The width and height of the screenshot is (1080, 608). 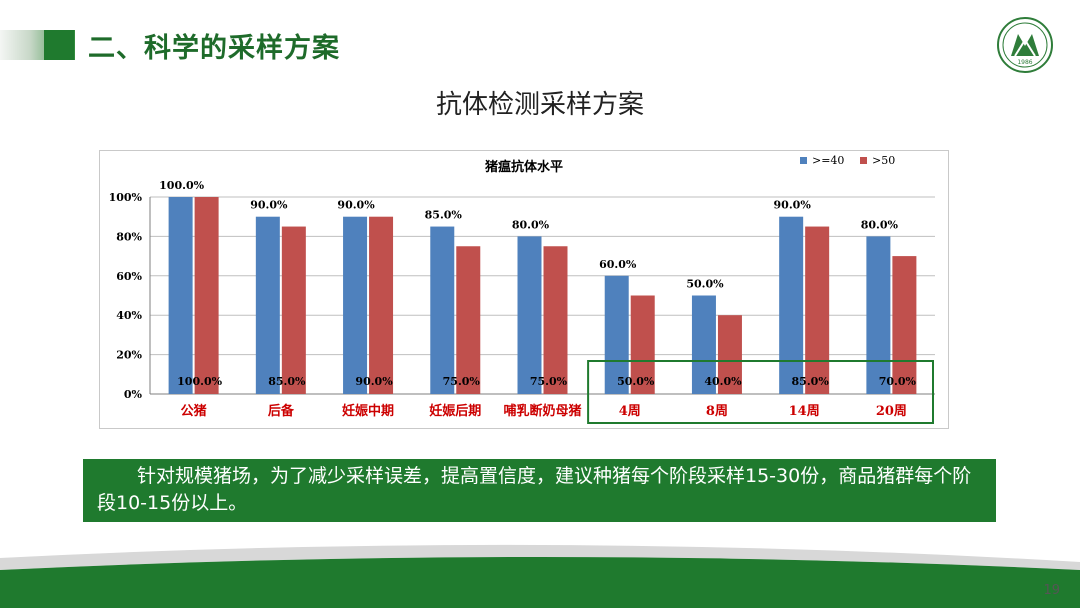 What do you see at coordinates (717, 411) in the screenshot?
I see `category-label: 8周` at bounding box center [717, 411].